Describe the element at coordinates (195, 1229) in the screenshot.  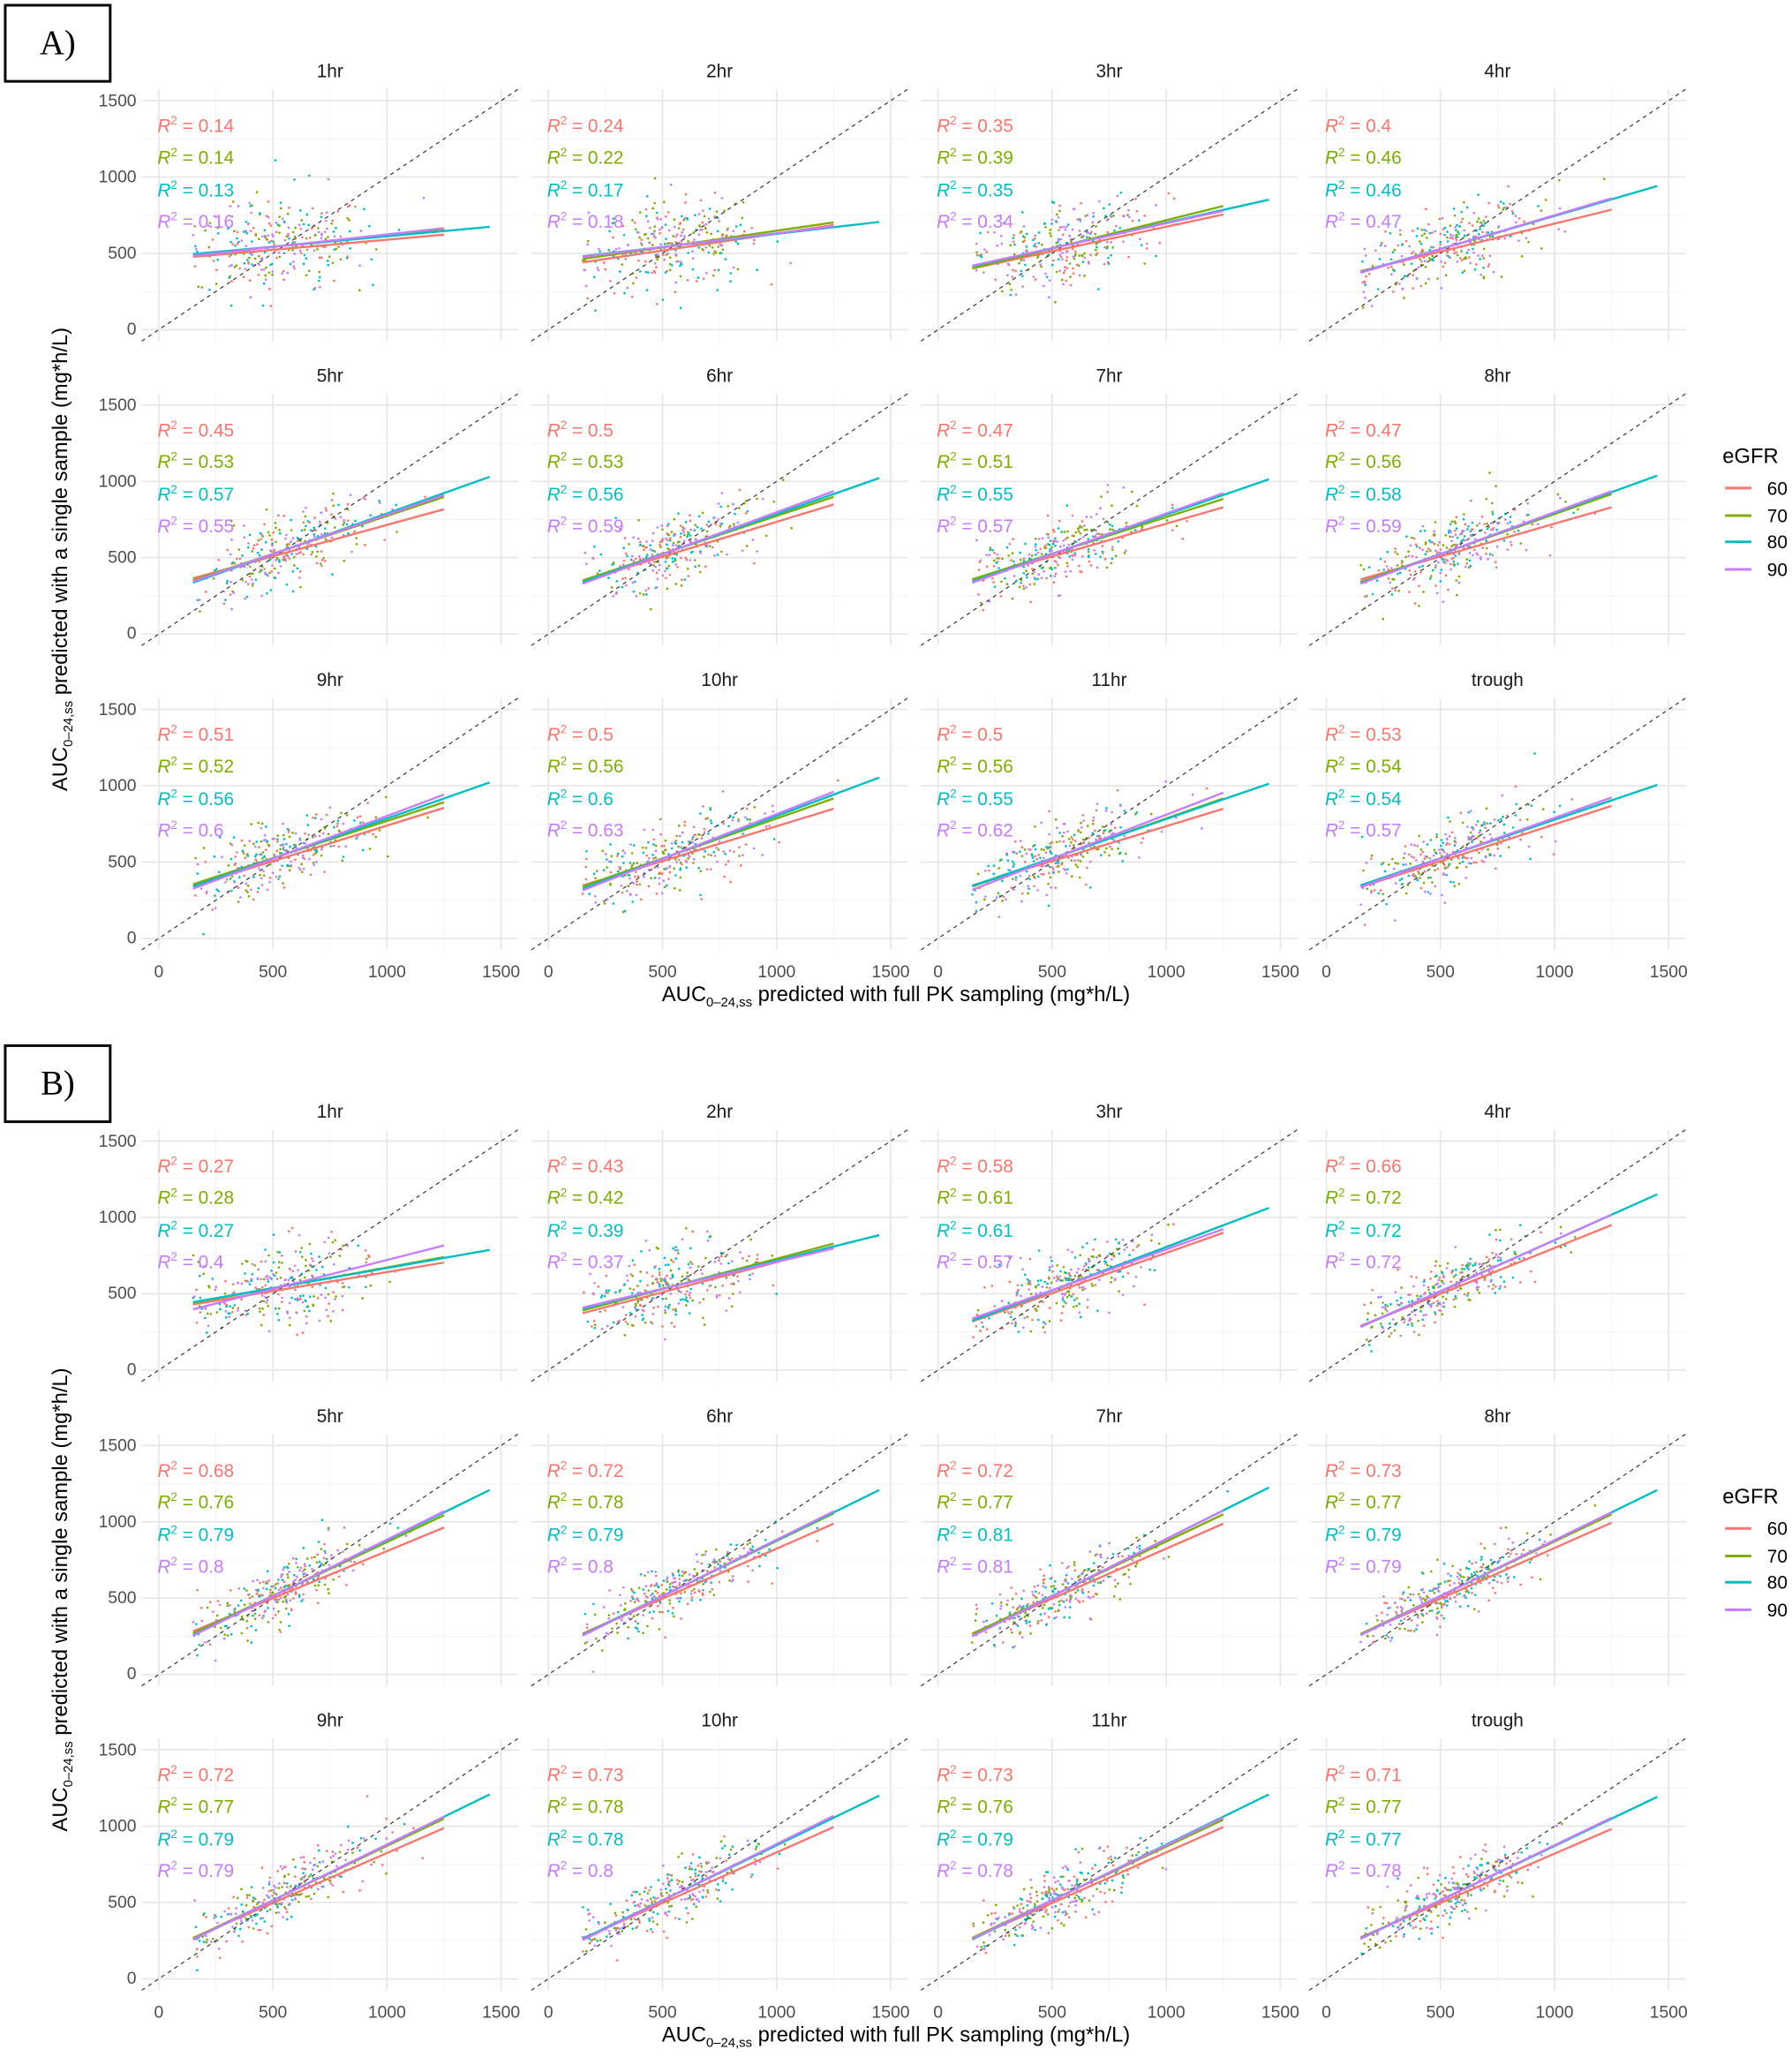
I see `r2-label-egfr-80: R2 = 0.27` at that location.